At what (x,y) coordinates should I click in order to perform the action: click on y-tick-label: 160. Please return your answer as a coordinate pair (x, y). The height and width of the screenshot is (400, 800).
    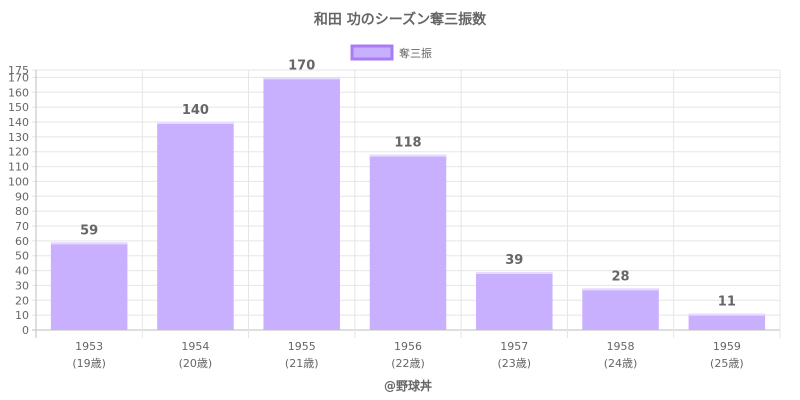
    Looking at the image, I should click on (18, 92).